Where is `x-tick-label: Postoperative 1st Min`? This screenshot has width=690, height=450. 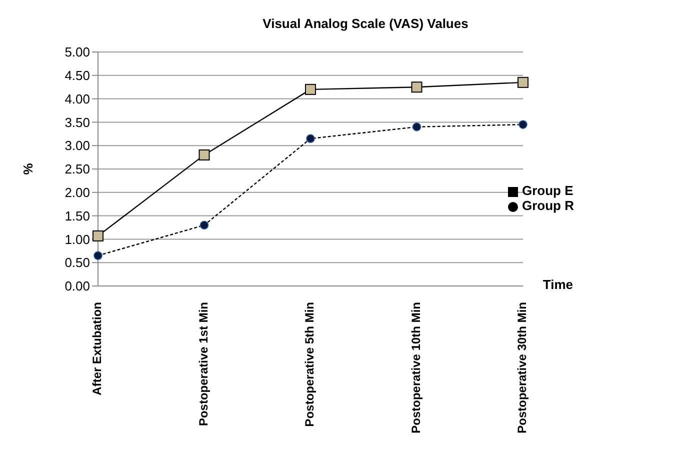
x-tick-label: Postoperative 1st Min is located at coordinates (203, 364).